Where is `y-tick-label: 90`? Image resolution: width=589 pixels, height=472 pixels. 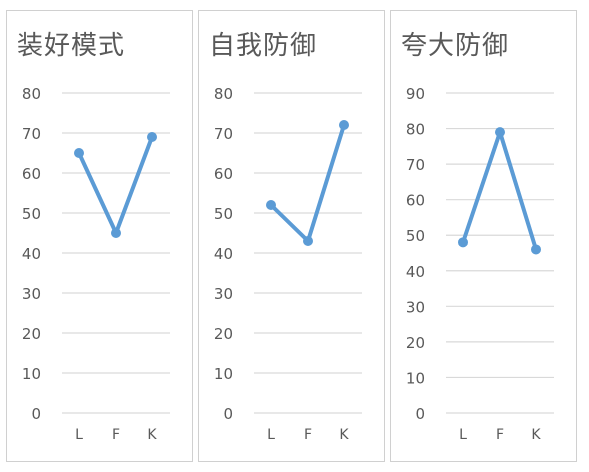 y-tick-label: 90 is located at coordinates (415, 94).